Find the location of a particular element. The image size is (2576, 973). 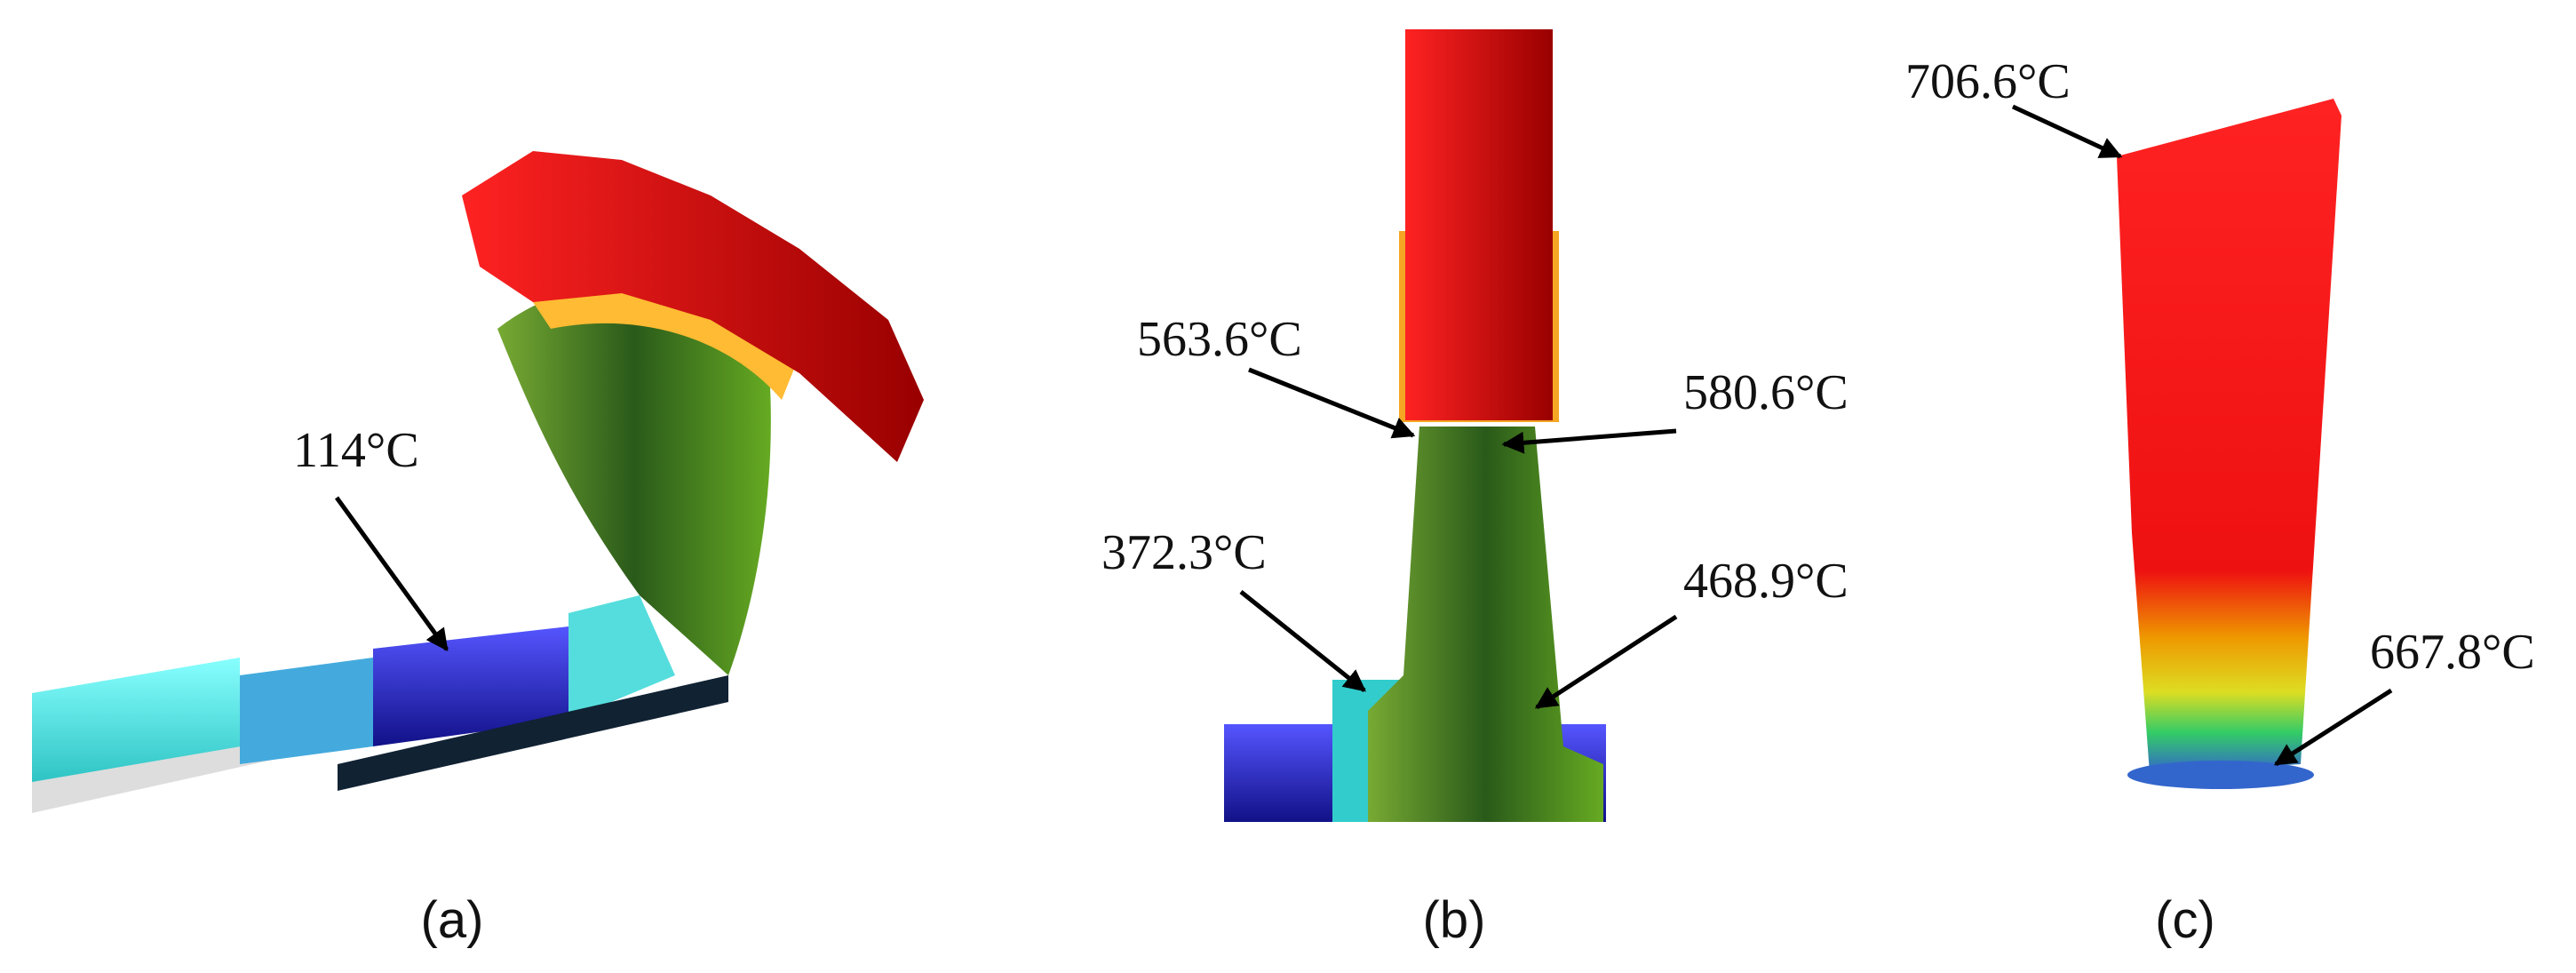

panel-label: (b) is located at coordinates (1454, 920).